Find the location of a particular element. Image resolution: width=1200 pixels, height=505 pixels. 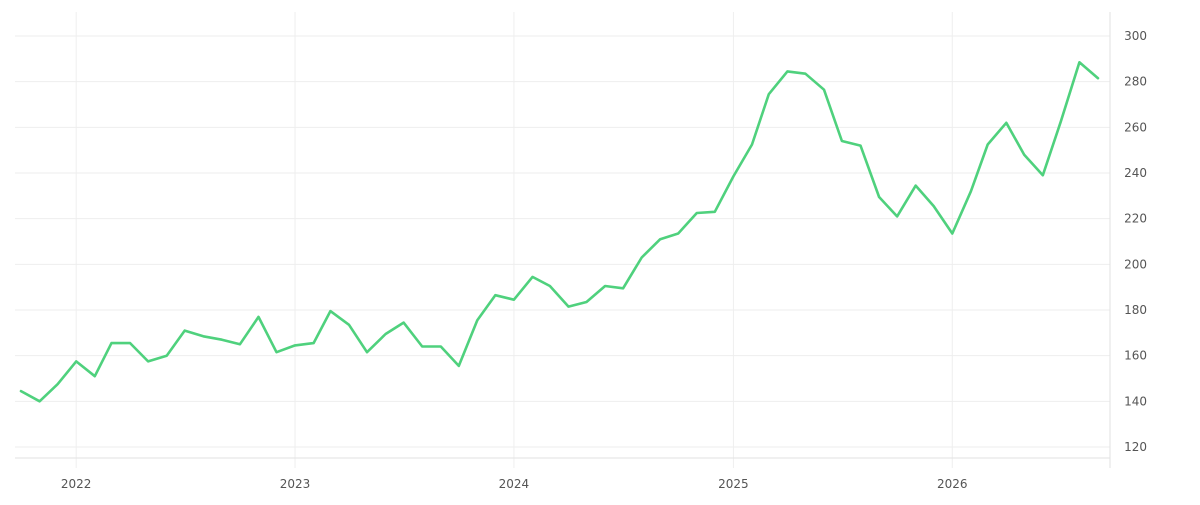

y-tick-labels: 120 140 160 180 200 220 240 260 280 300 is located at coordinates (1135, 241).